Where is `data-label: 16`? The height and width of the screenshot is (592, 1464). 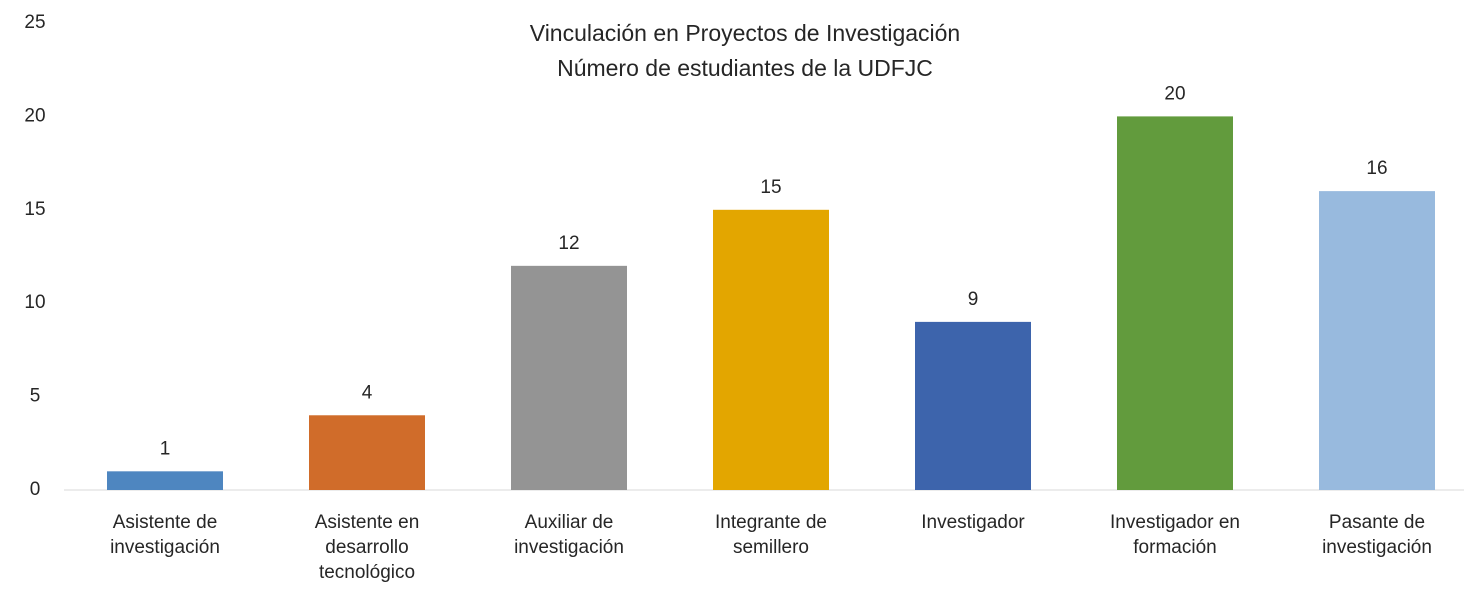 data-label: 16 is located at coordinates (1376, 168).